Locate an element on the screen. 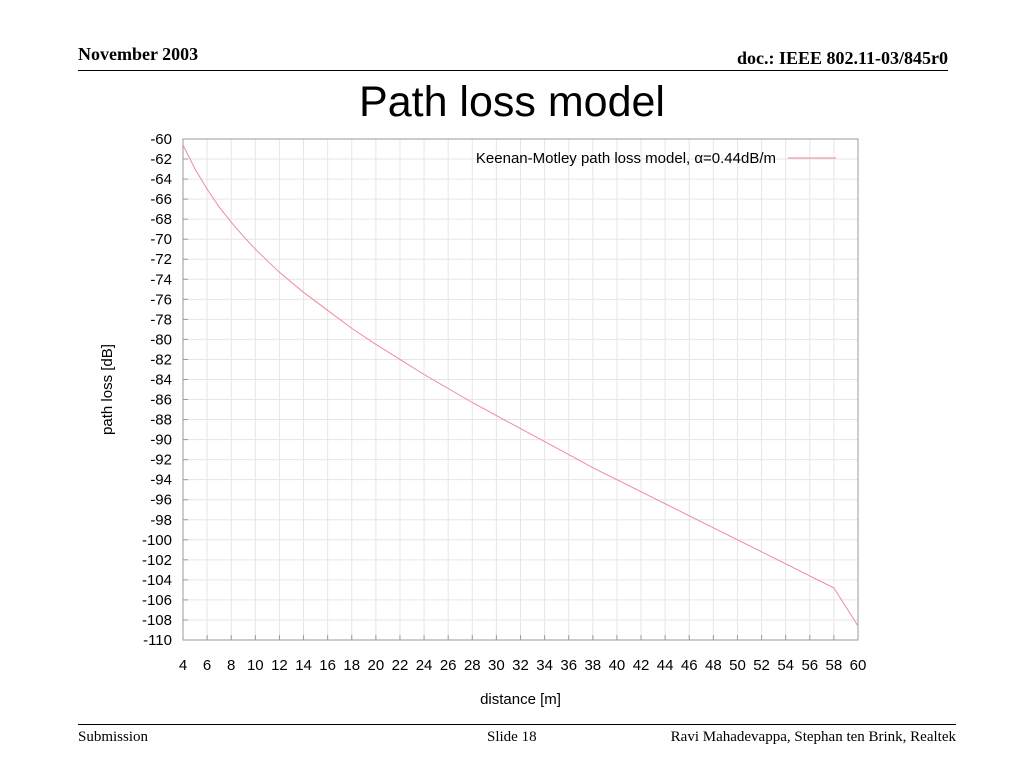 Image resolution: width=1024 pixels, height=768 pixels. x-tick-label: 18 is located at coordinates (351, 665).